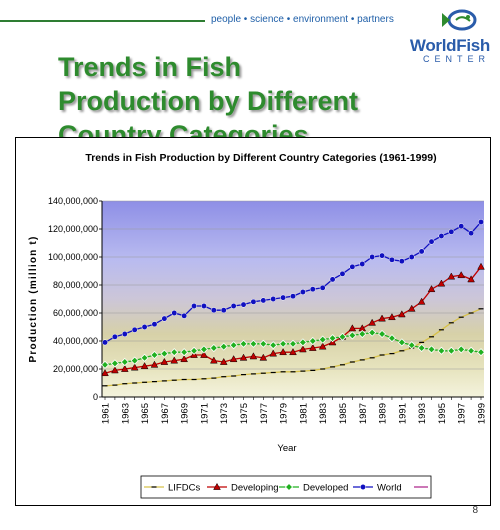 This screenshot has width=500, height=530. Describe the element at coordinates (284, 413) in the screenshot. I see `x-tick-label: 1979` at that location.